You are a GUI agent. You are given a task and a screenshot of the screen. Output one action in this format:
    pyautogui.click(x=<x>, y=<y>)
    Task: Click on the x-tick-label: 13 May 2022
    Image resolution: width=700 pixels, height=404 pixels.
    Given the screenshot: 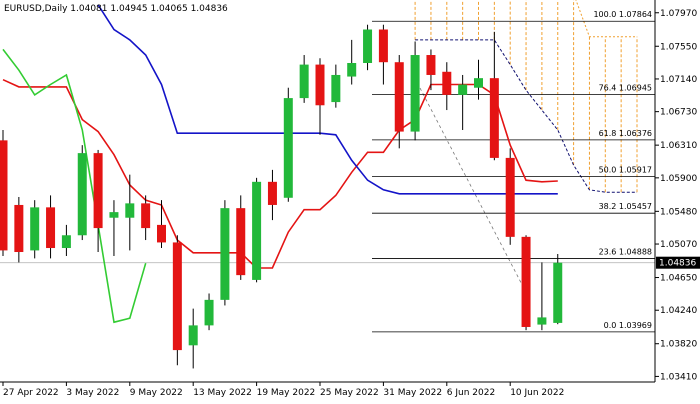 What is the action you would take?
    pyautogui.click(x=222, y=393)
    